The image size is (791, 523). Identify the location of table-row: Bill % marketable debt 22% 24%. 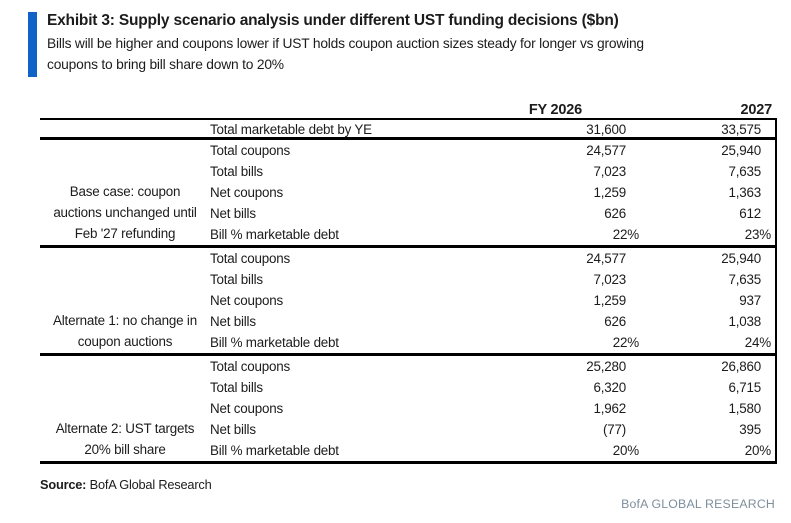
(493, 342).